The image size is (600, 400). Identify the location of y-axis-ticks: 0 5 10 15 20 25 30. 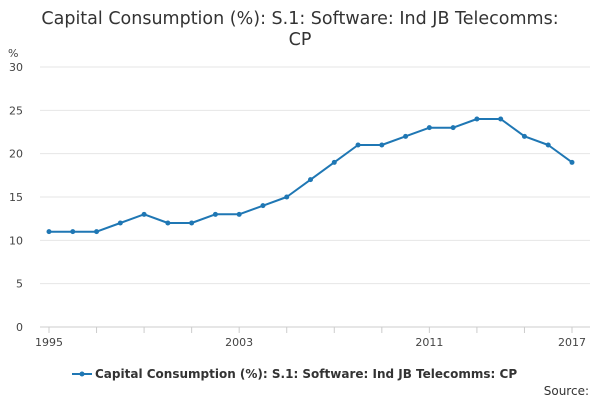
(16, 197).